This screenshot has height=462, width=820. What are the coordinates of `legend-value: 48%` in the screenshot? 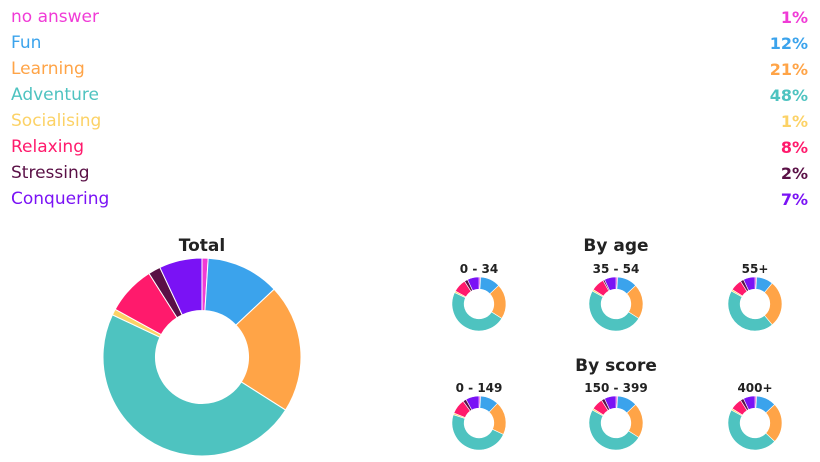 It's located at (788, 95).